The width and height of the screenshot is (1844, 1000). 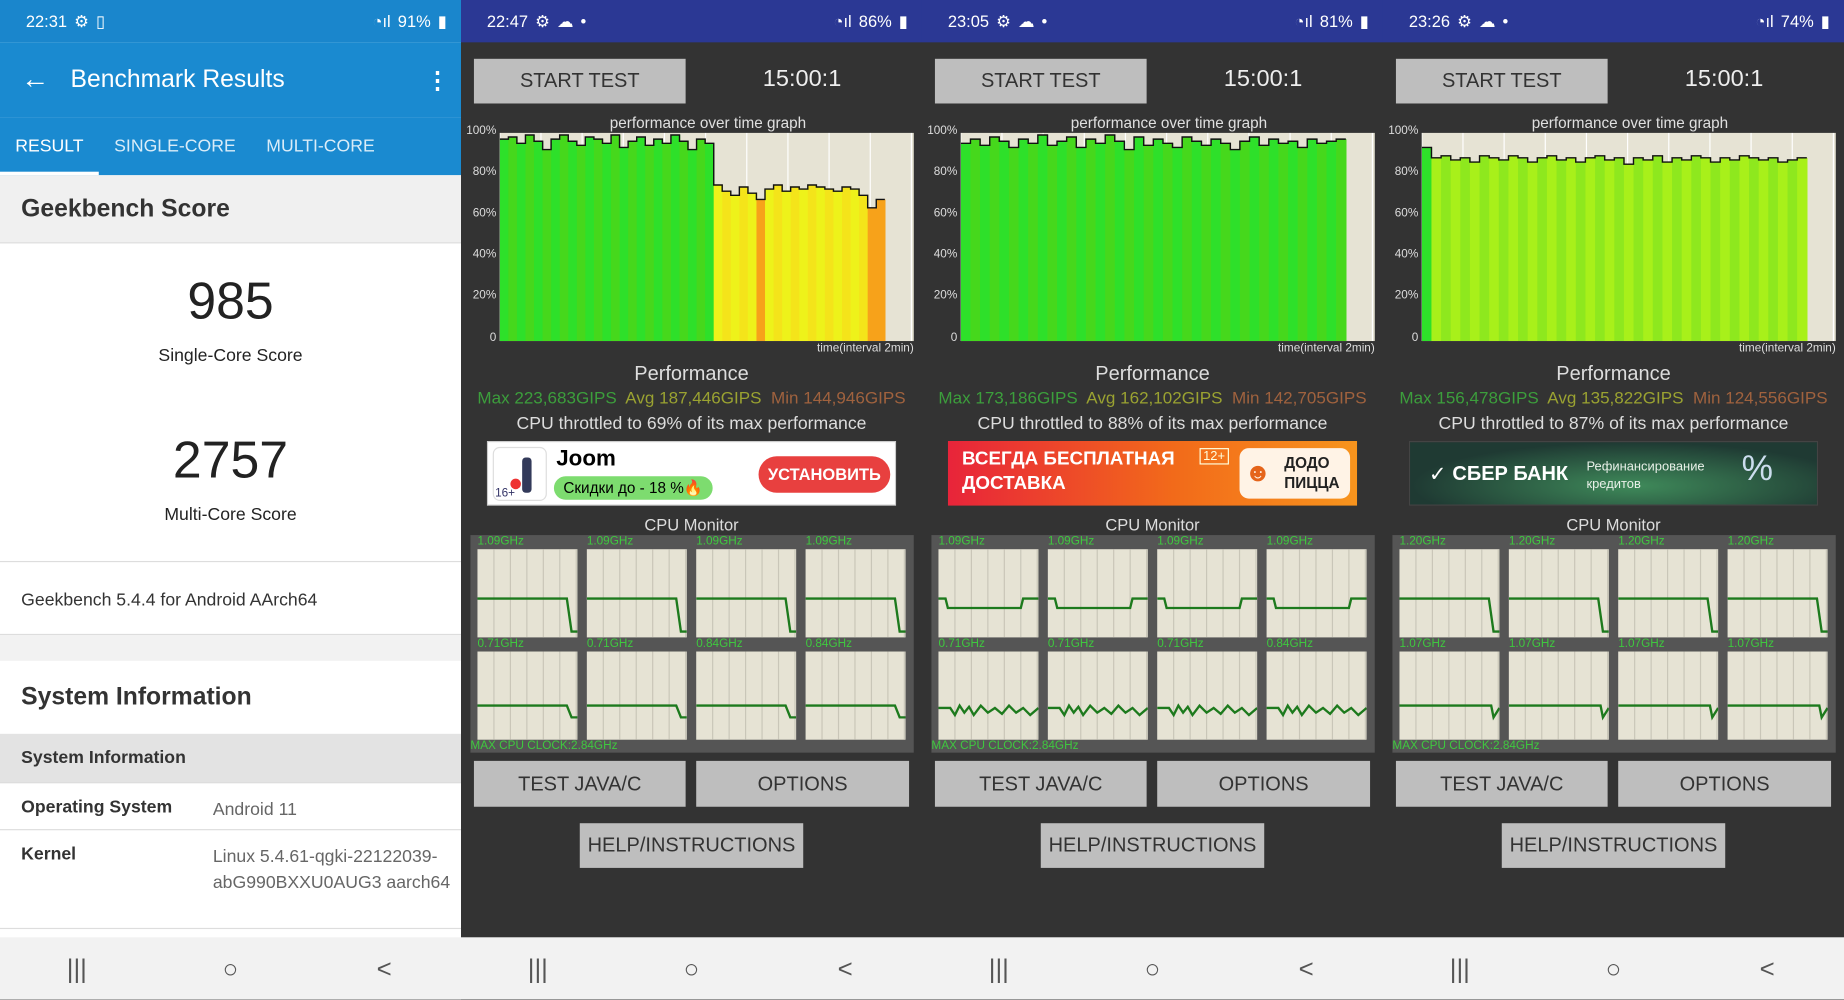 What do you see at coordinates (1169, 123) in the screenshot?
I see `graph-title: performance over time graph` at bounding box center [1169, 123].